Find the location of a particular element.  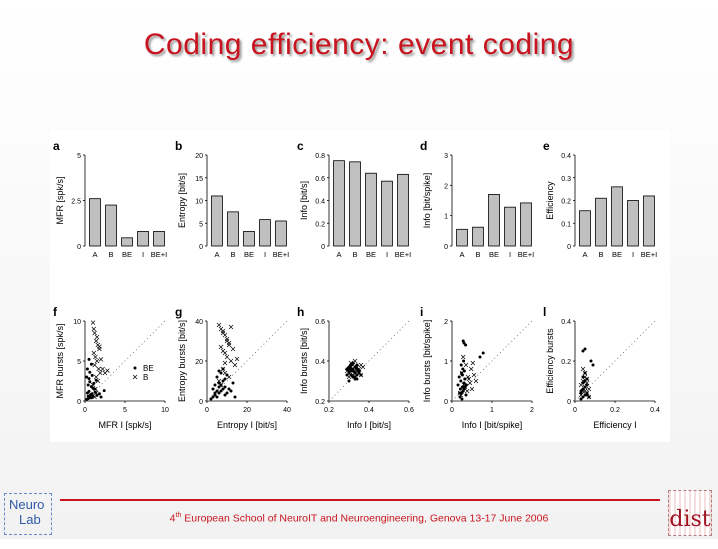

panel-h-xtick-label: 0.4 is located at coordinates (369, 410).